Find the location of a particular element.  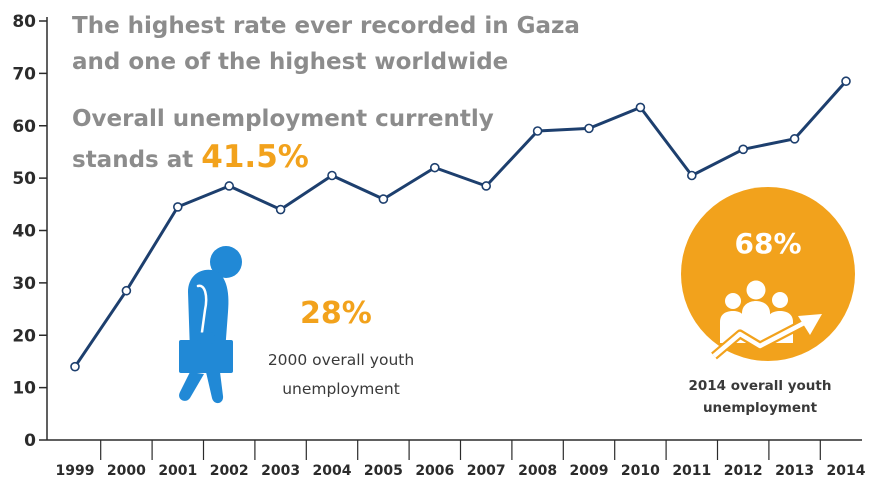

y-tick-label: 70 is located at coordinates (24, 74).